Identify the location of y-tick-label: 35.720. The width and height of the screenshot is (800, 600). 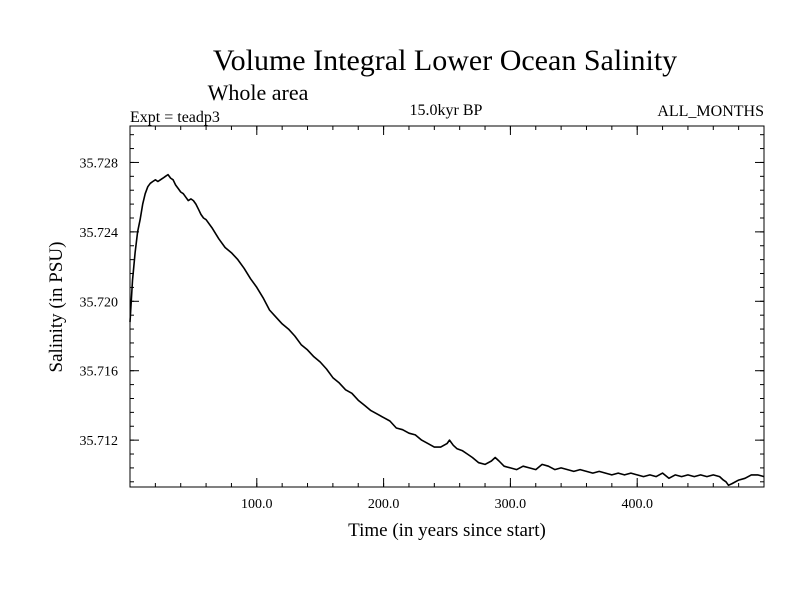
(99, 302).